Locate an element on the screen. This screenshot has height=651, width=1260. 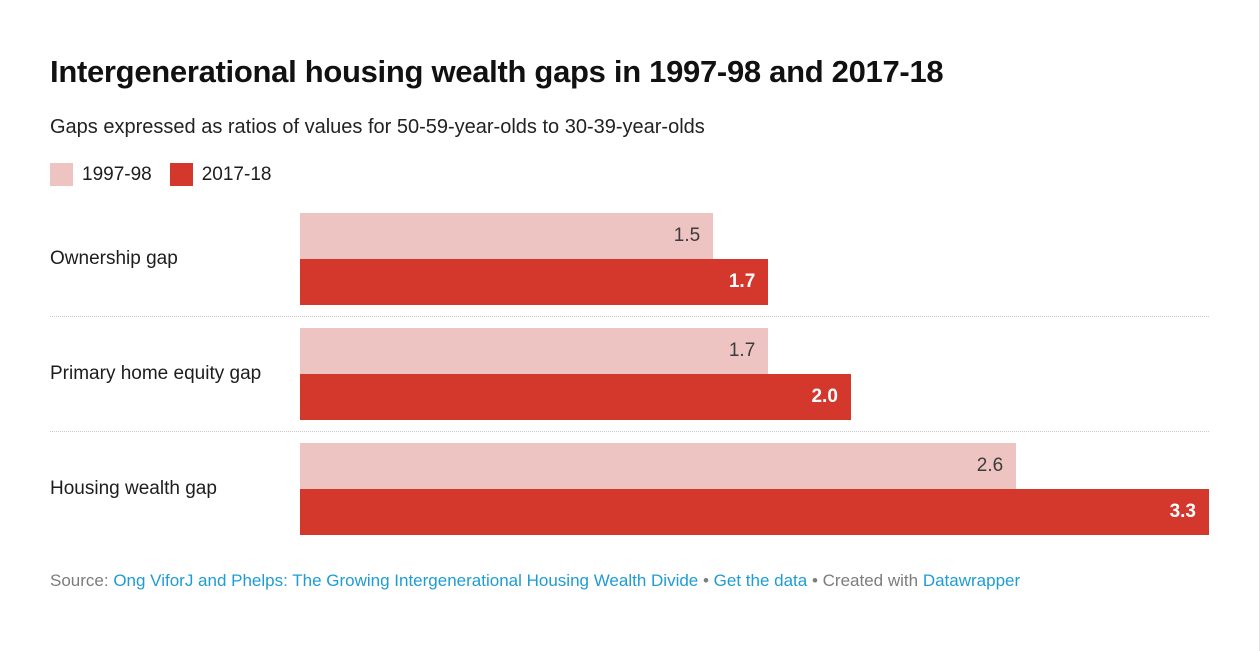
category-label: Housing wealth gap is located at coordinates (133, 488).